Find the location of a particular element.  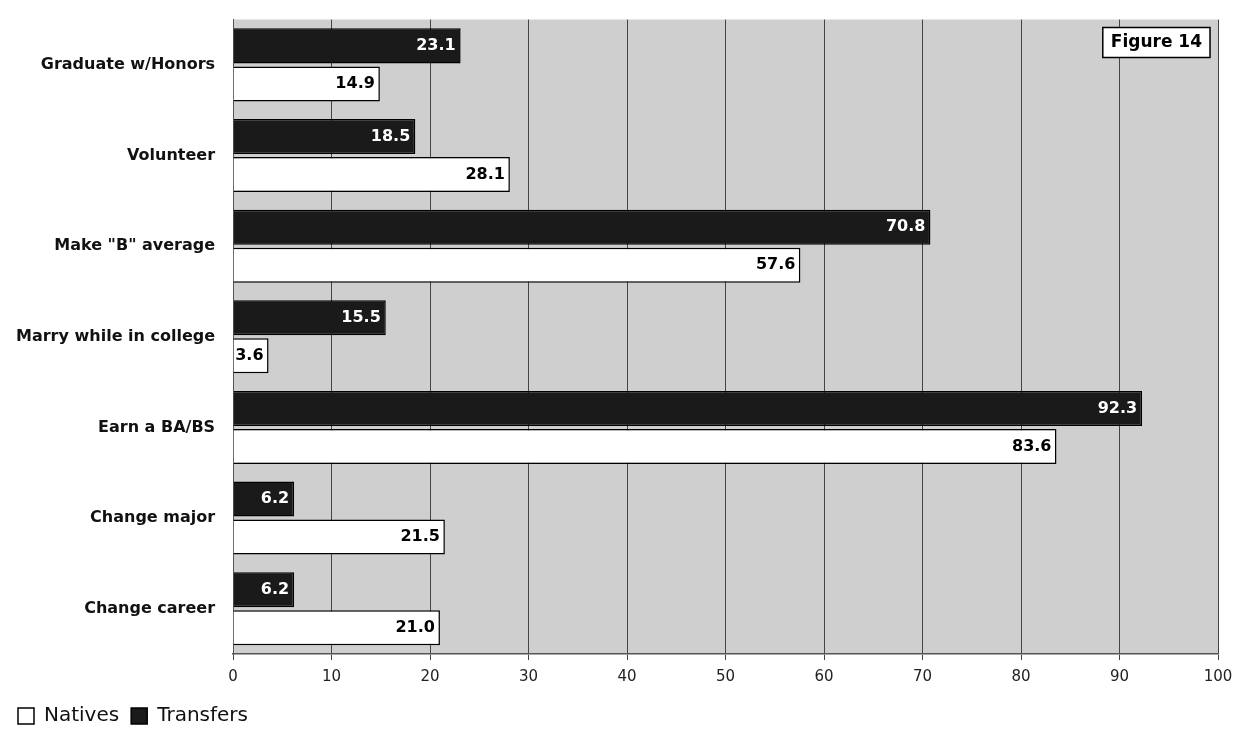

x-tick-label: 60 is located at coordinates (824, 675).